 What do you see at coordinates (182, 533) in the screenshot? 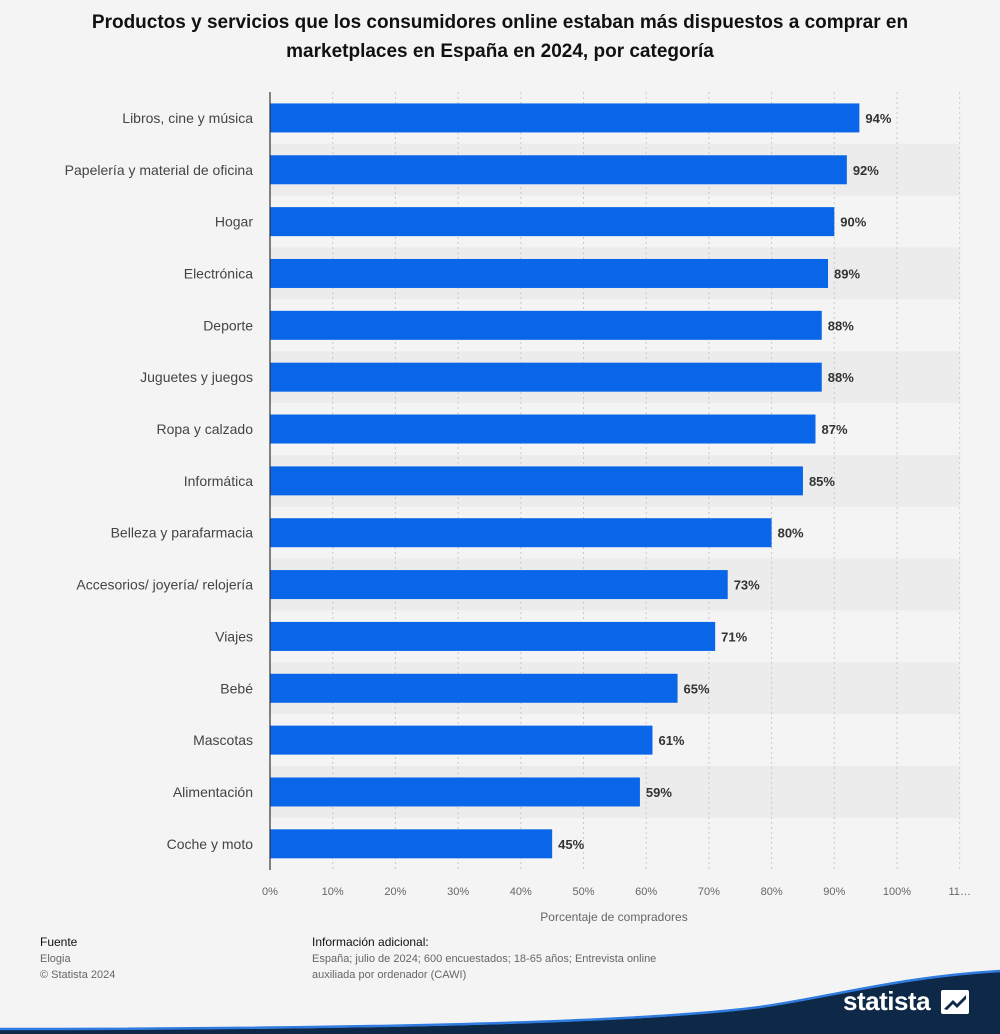
I see `category-label: Belleza y parafarmacia` at bounding box center [182, 533].